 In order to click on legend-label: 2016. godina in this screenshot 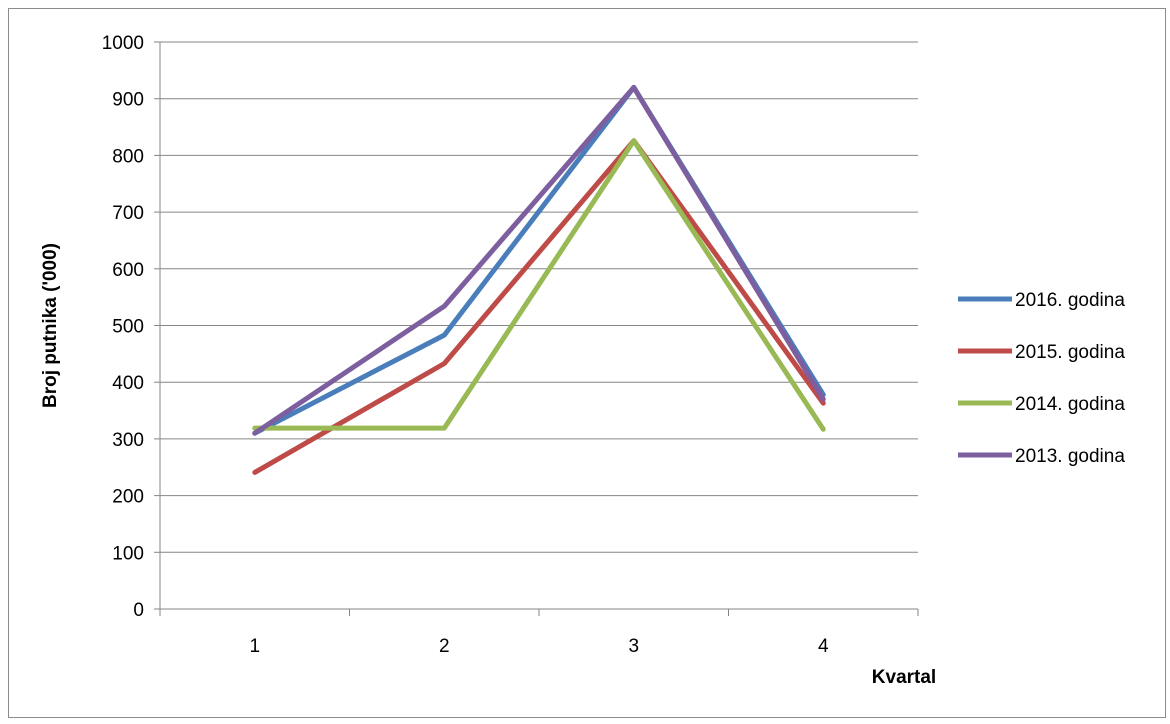, I will do `click(1070, 300)`.